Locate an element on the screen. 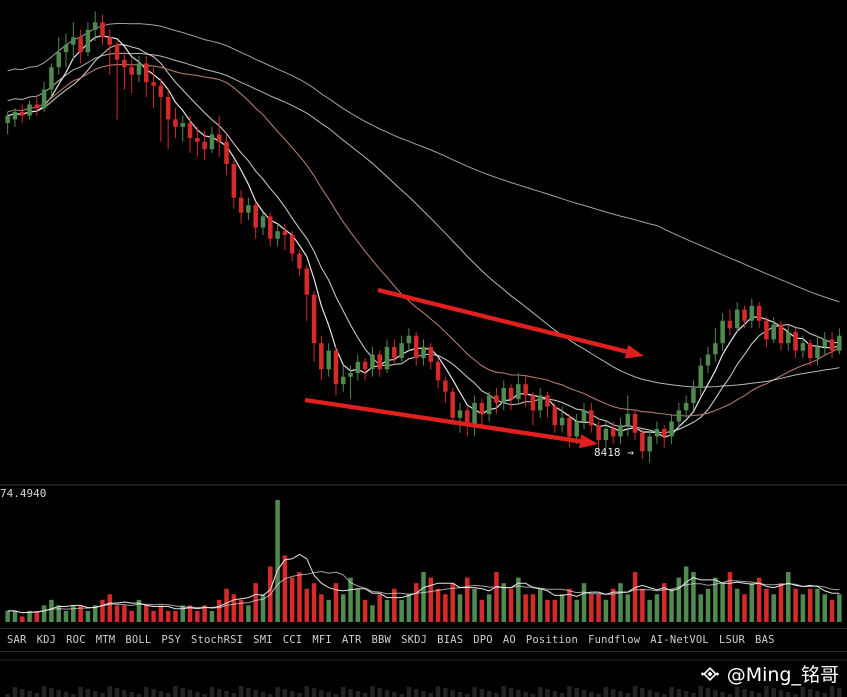  binance-diamond-icon is located at coordinates (709, 673).